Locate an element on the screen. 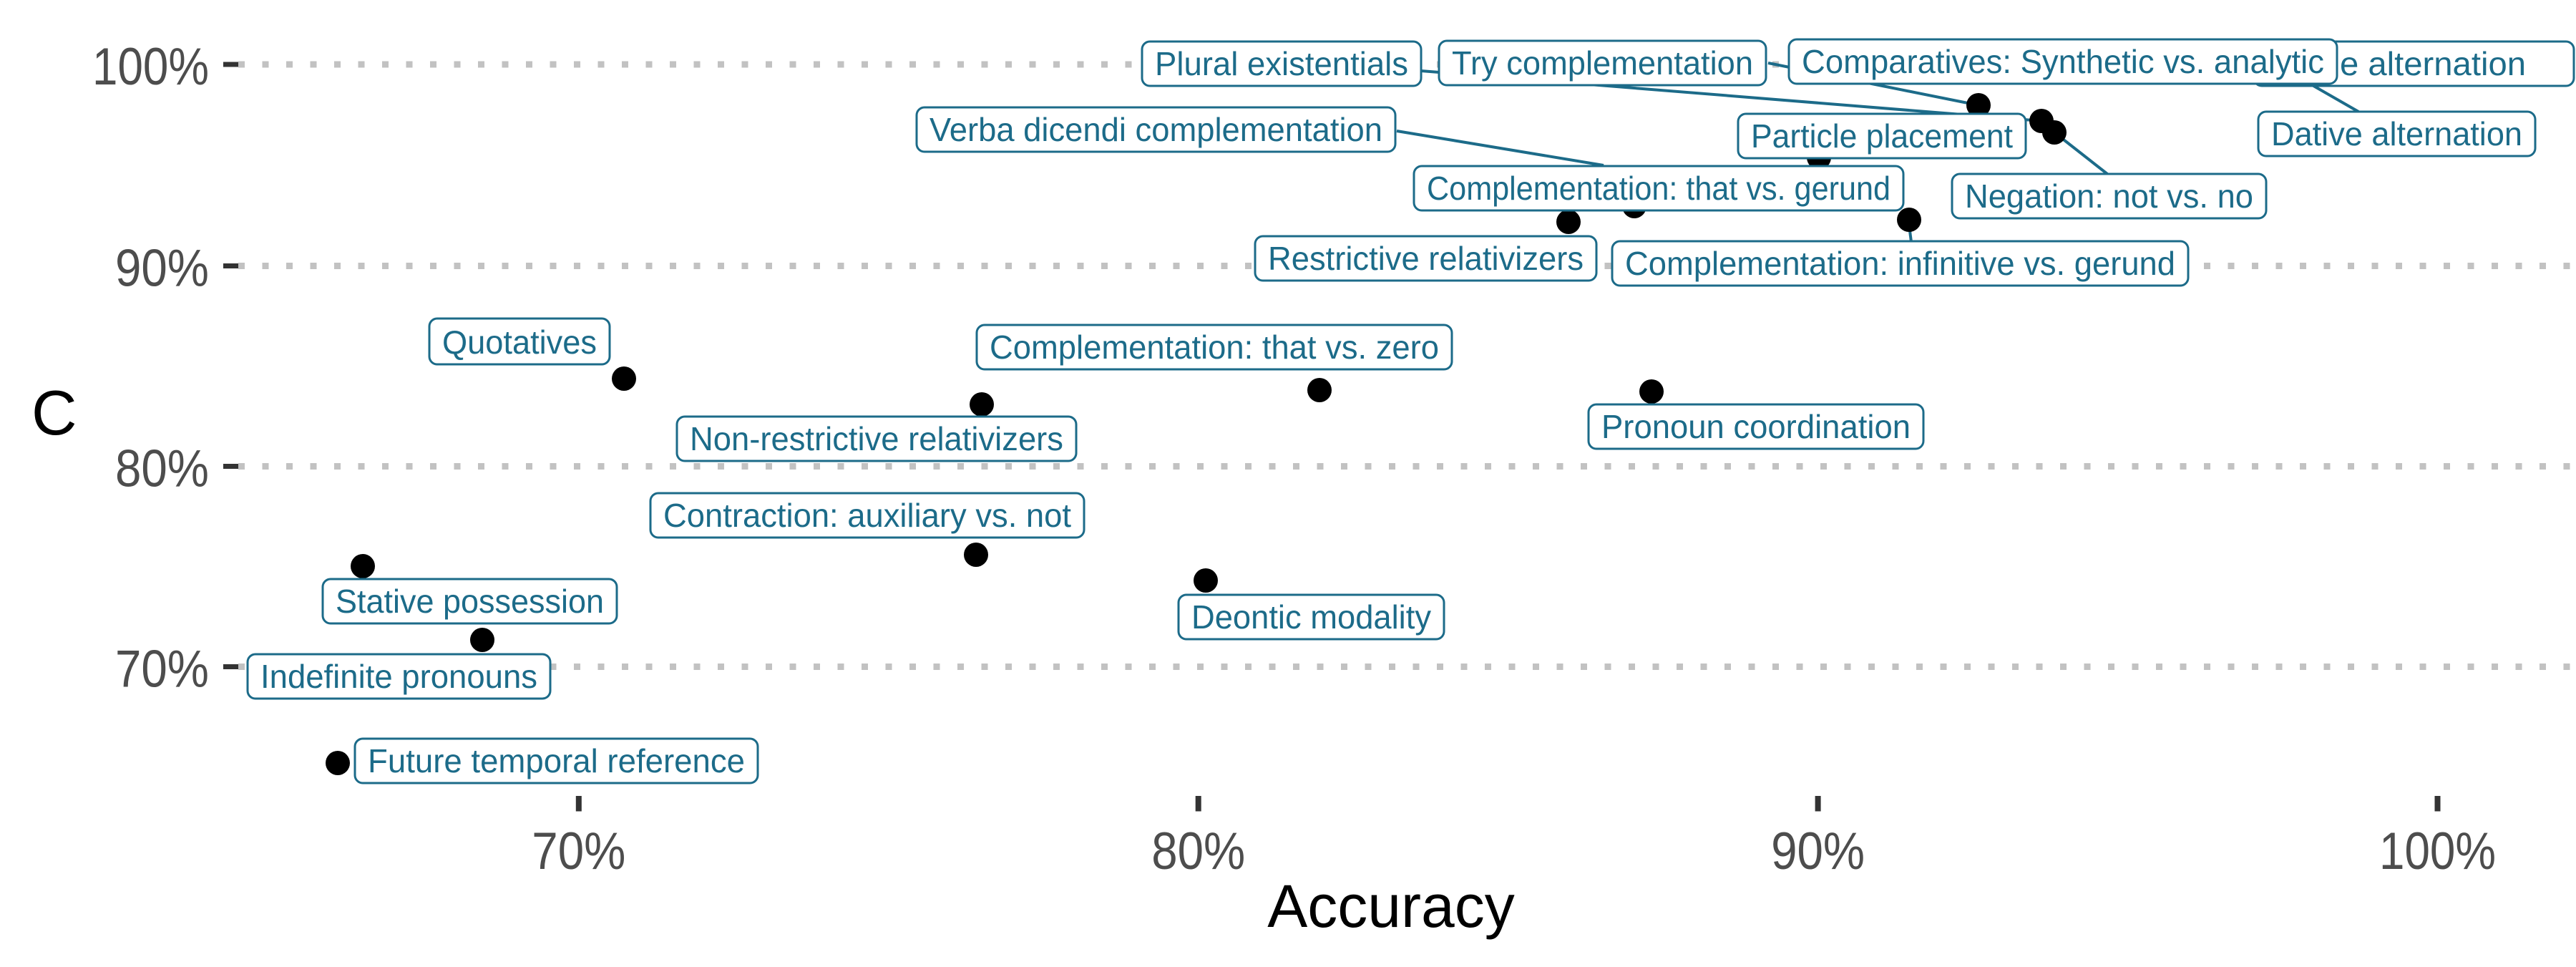 This screenshot has height=967, width=2576. svg-text: Deontic modality is located at coordinates (1311, 617).